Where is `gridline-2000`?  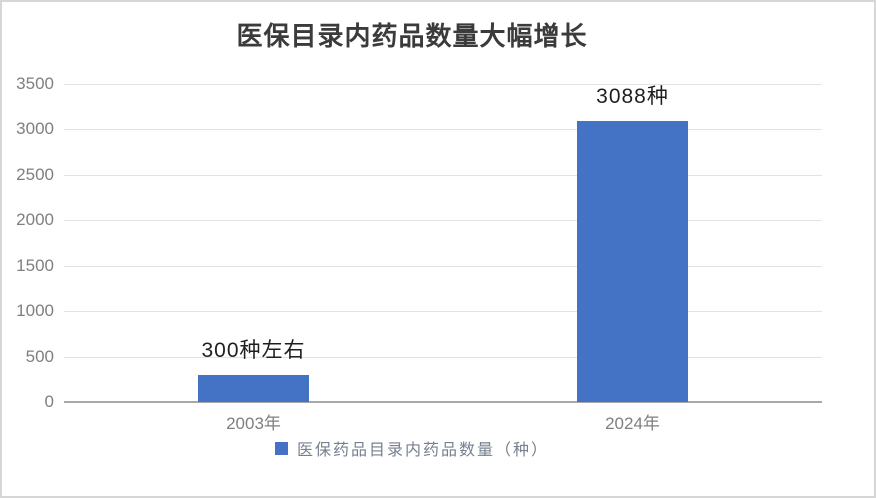 gridline-2000 is located at coordinates (443, 221).